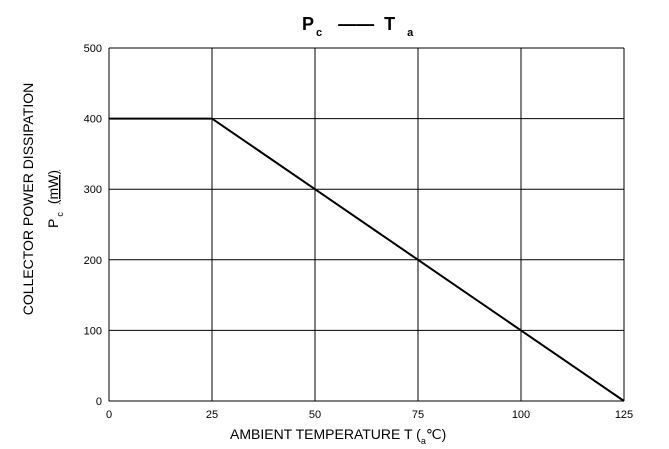  Describe the element at coordinates (308, 24) in the screenshot. I see `title-p: P` at that location.